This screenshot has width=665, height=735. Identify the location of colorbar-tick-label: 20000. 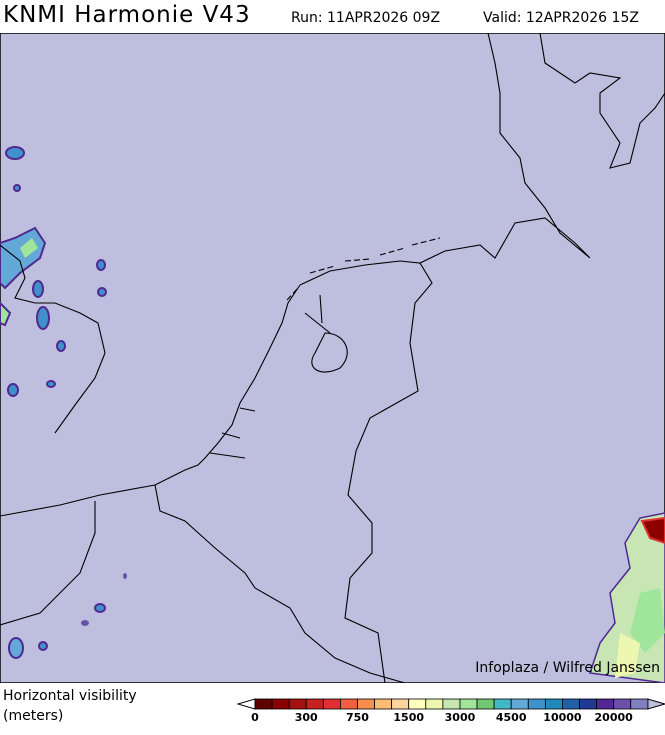
(614, 717).